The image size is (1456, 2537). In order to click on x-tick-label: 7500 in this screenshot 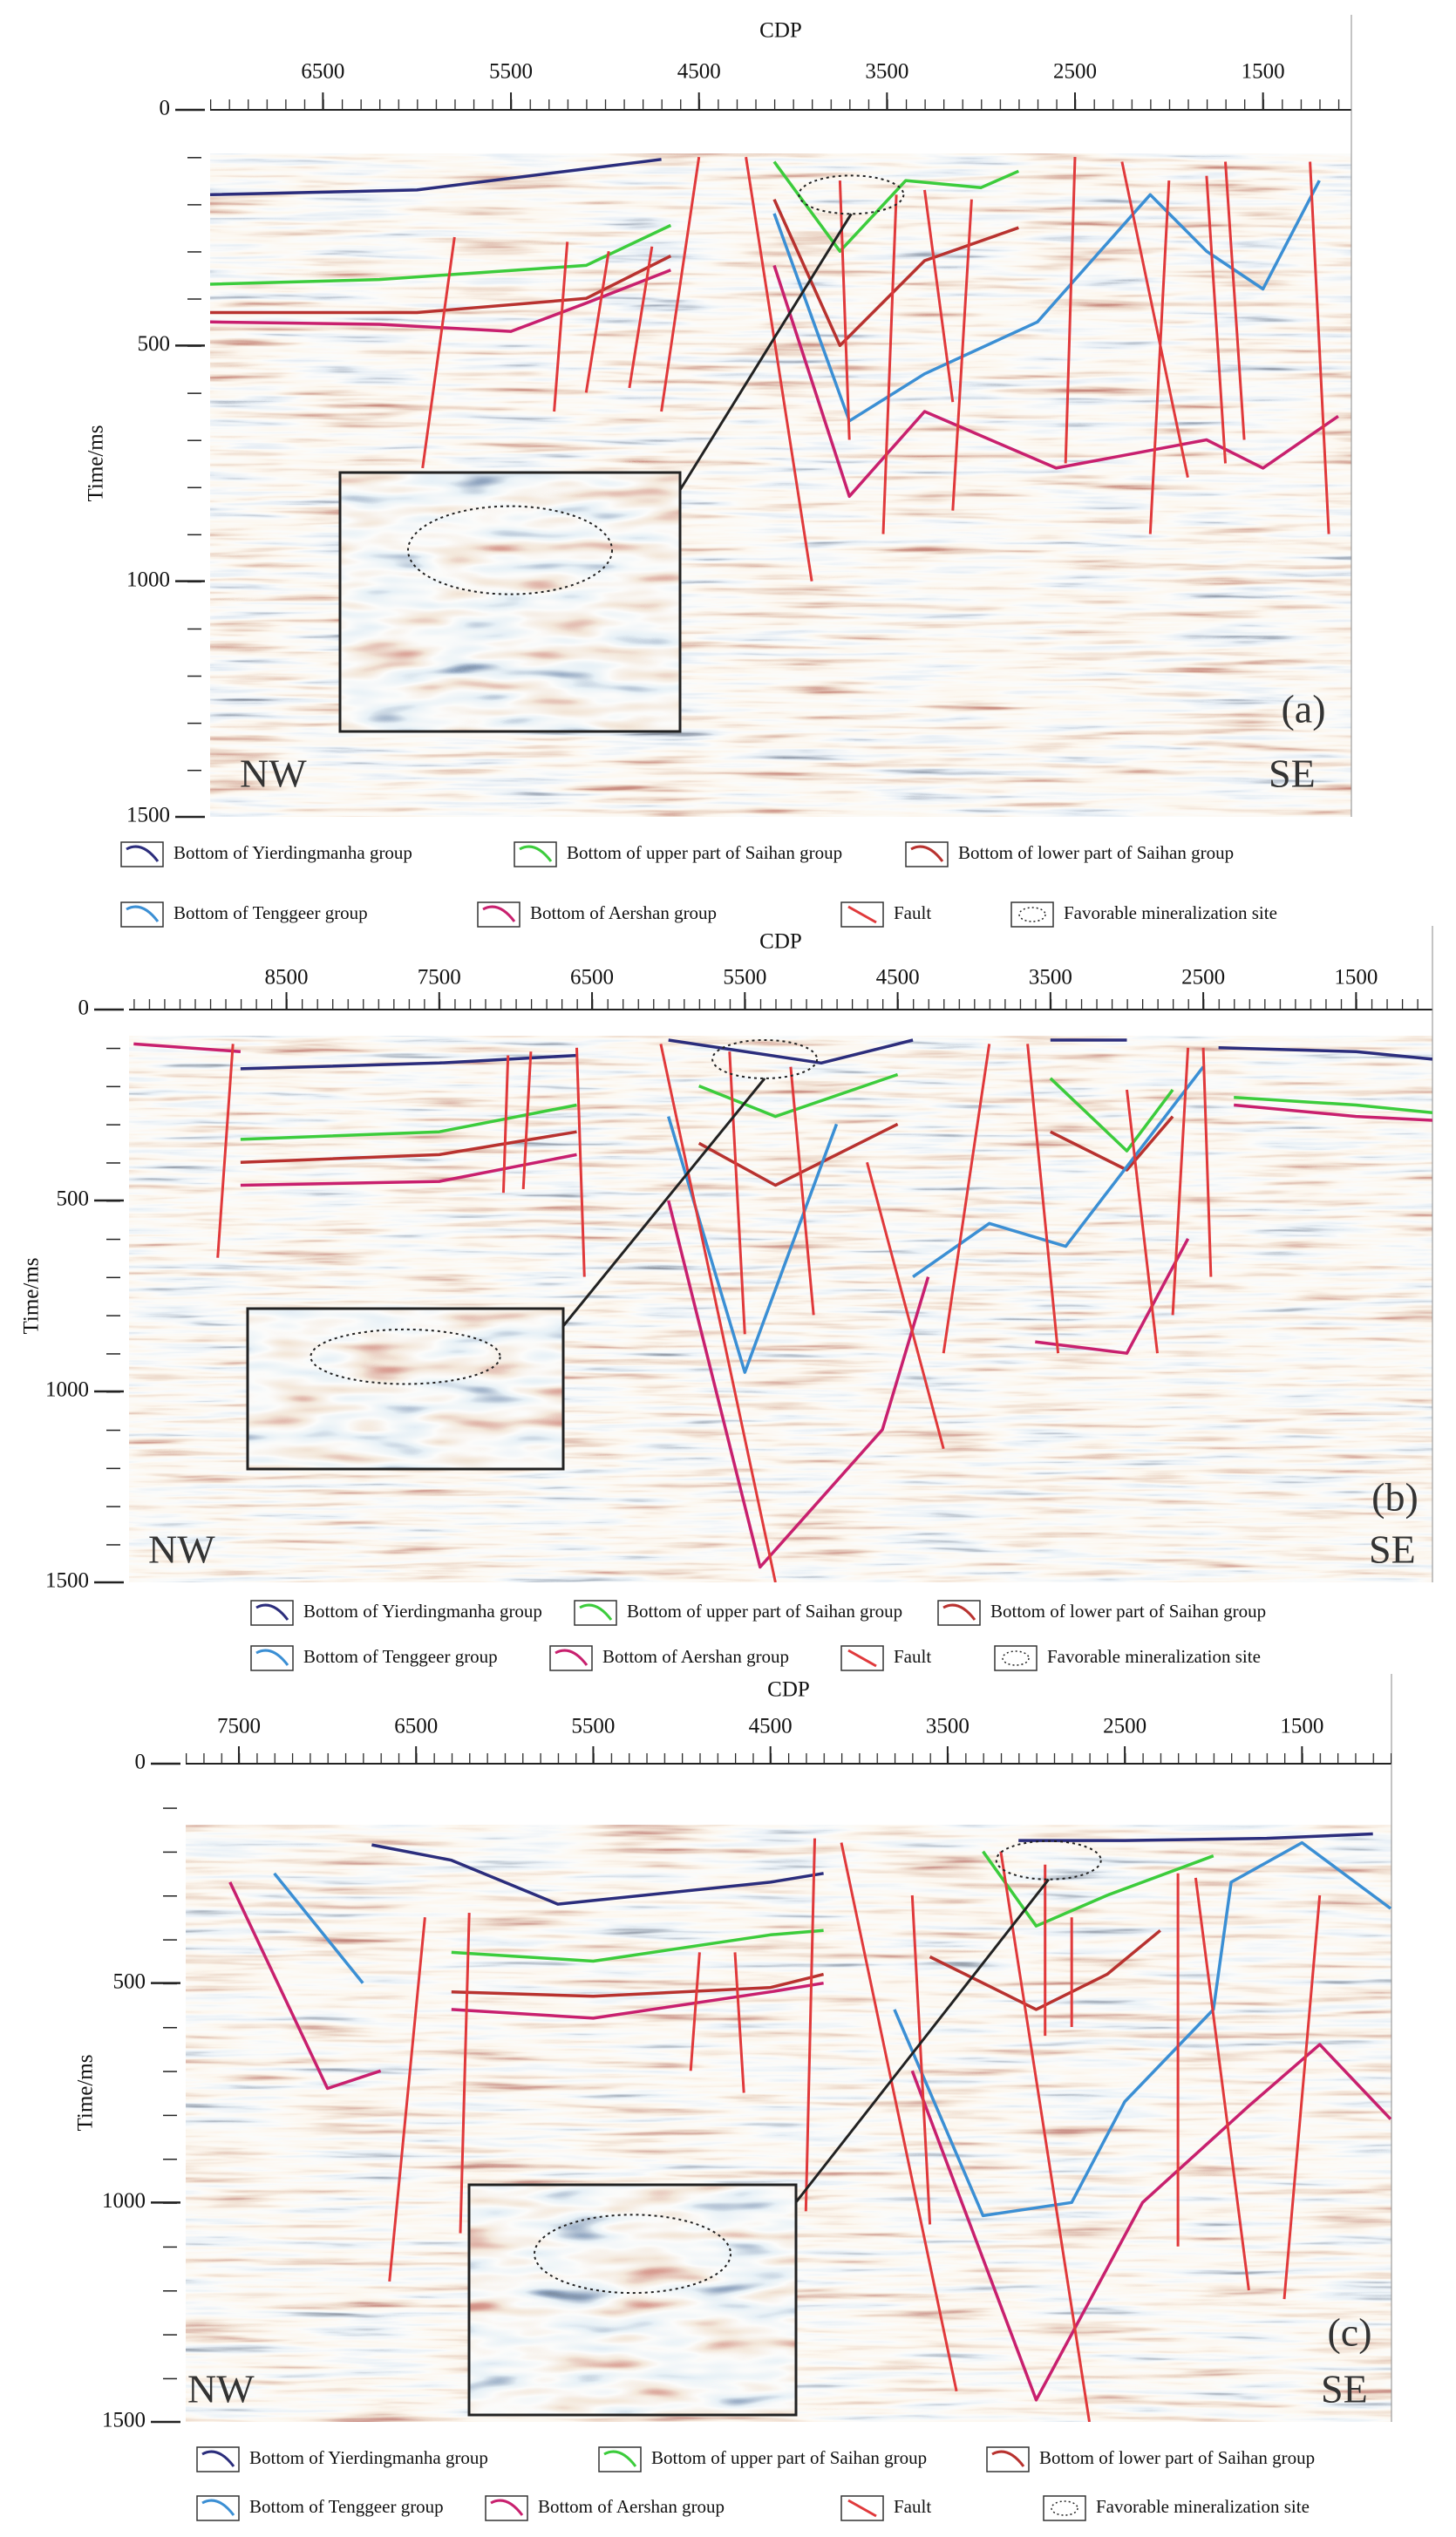, I will do `click(239, 1726)`.